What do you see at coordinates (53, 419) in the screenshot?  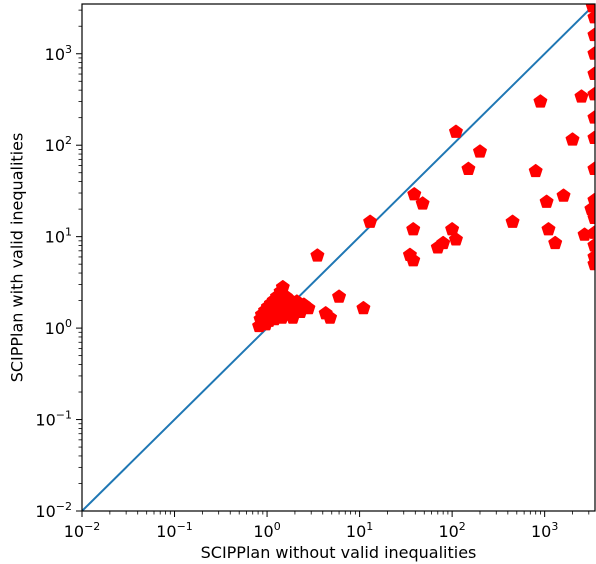 I see `y-tick-label: 10⁻¹` at bounding box center [53, 419].